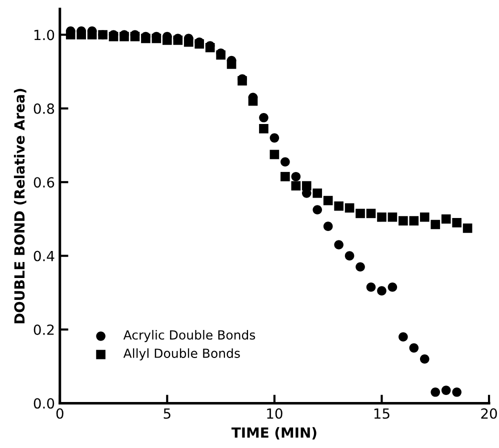  What do you see at coordinates (44, 35) in the screenshot?
I see `y-tick-label: 1.0` at bounding box center [44, 35].